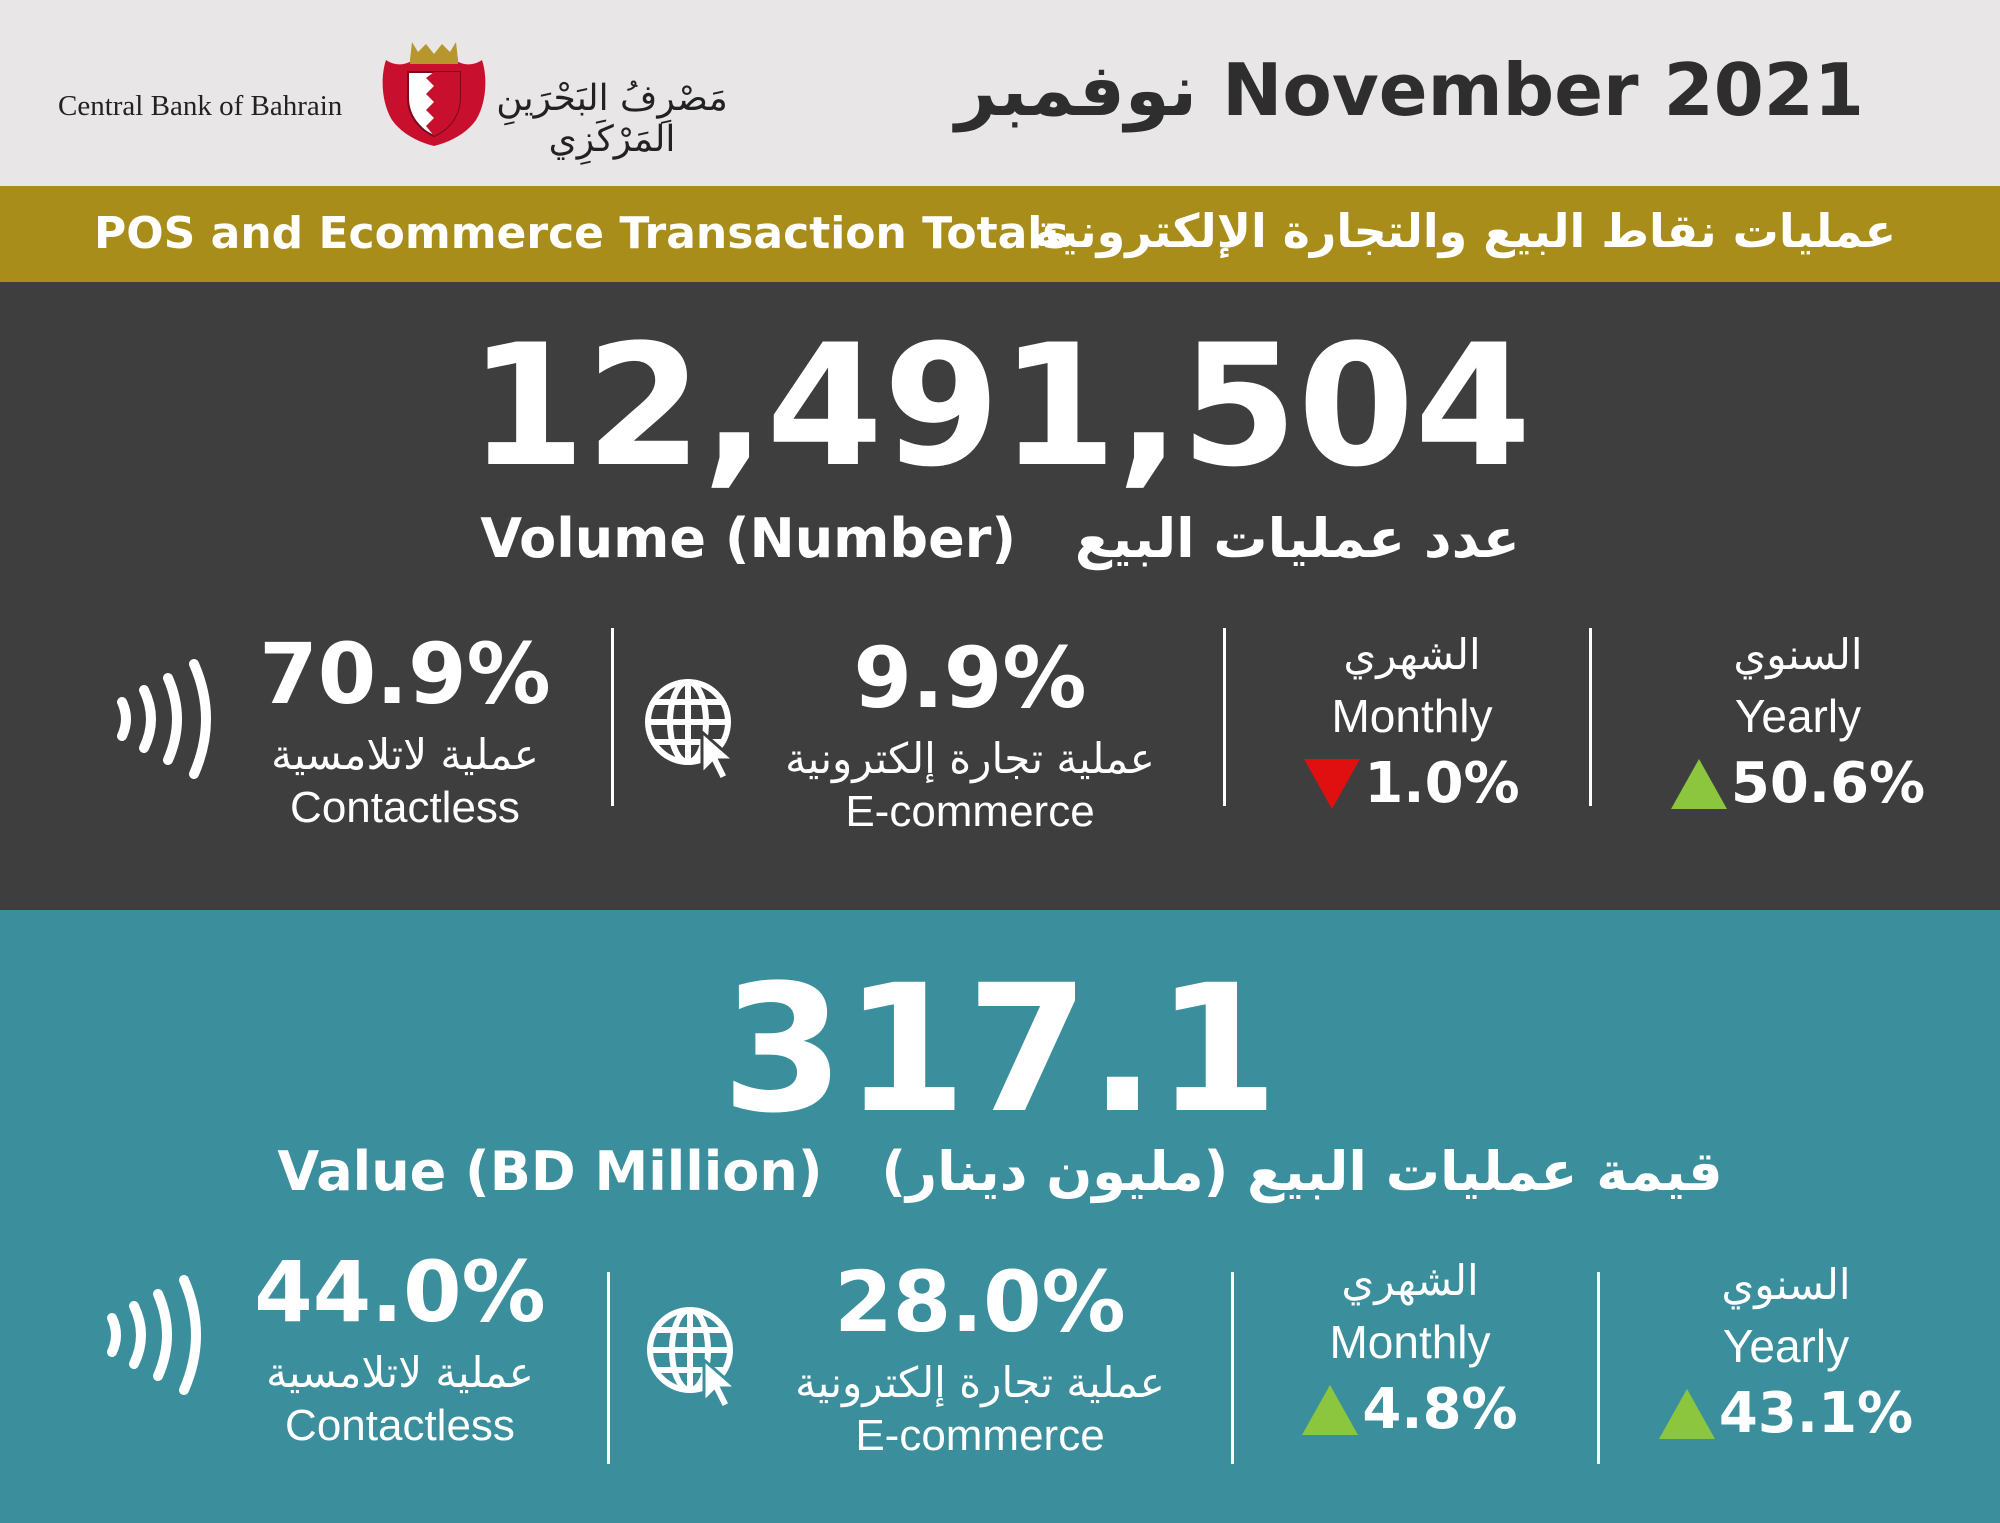  I want to click on yearly-change: 50.6%, so click(1798, 783).